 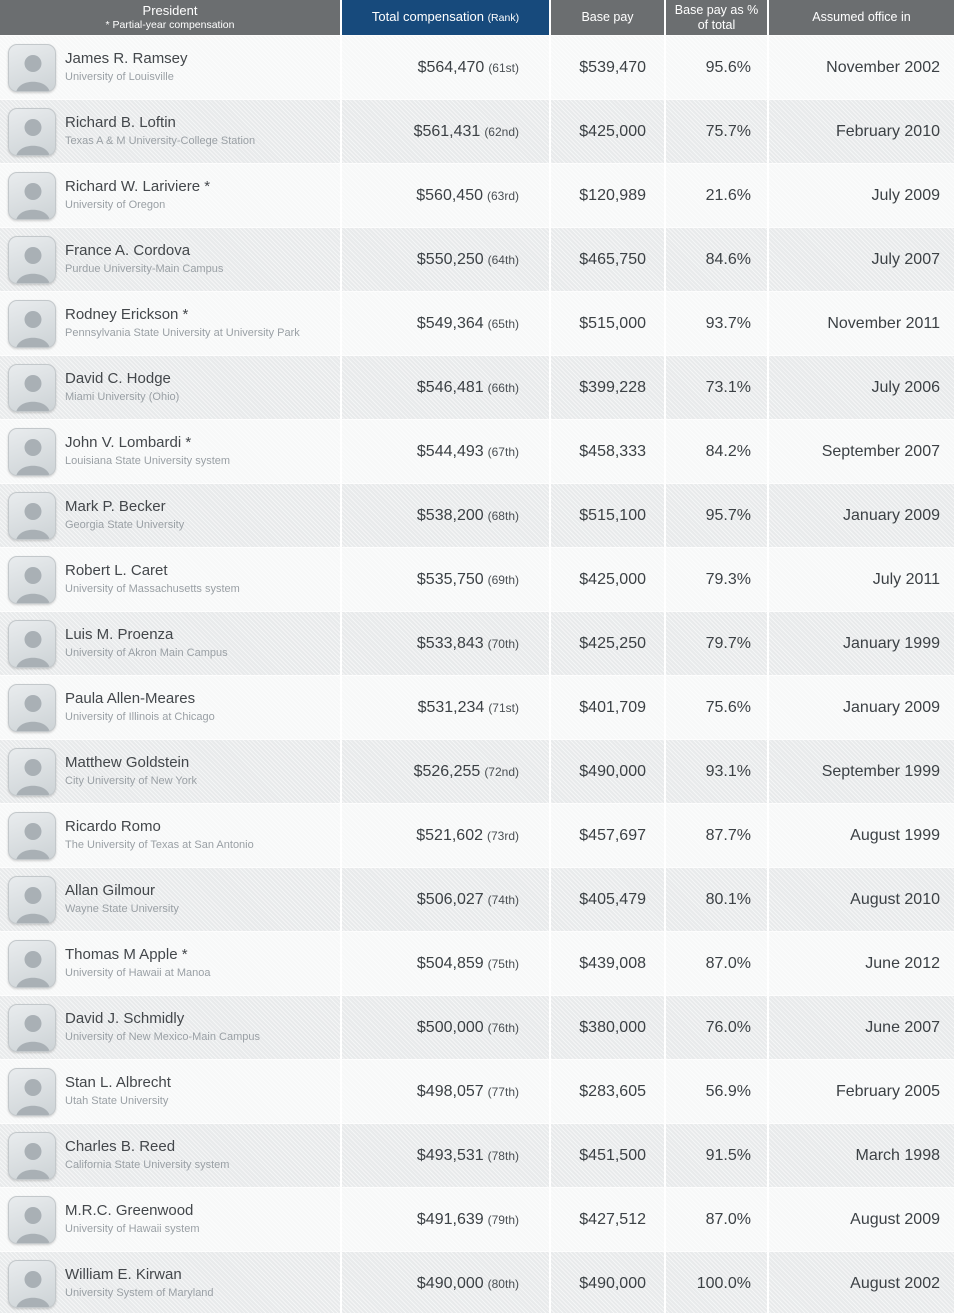 I want to click on pct-of-total-cell: 93.7%, so click(x=715, y=323).